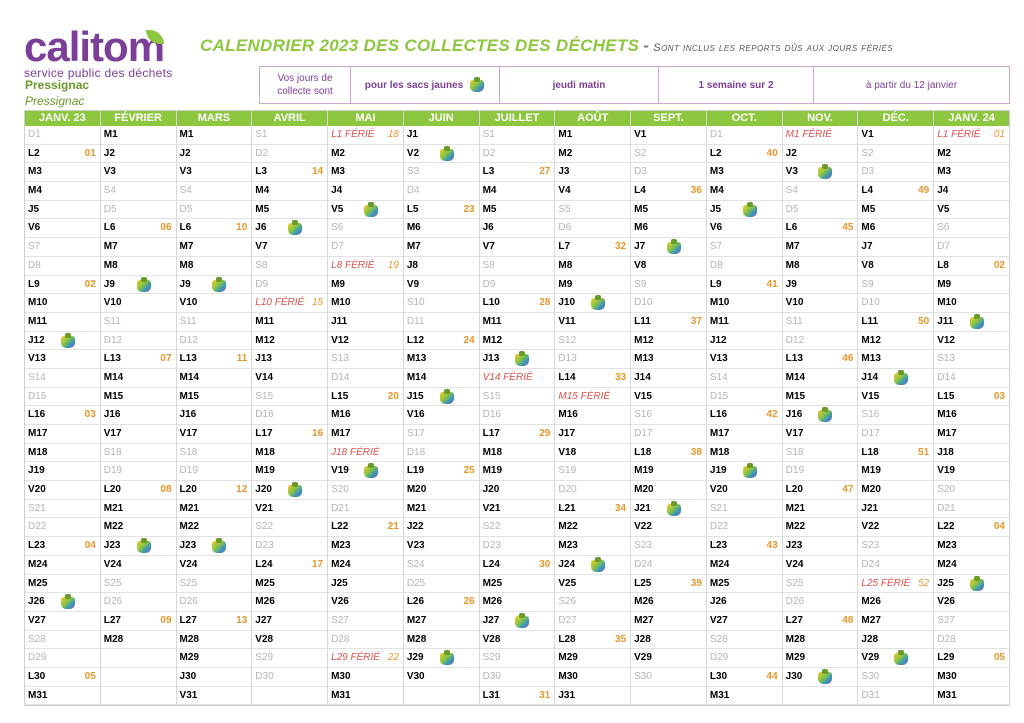 The width and height of the screenshot is (1024, 723). Describe the element at coordinates (37, 490) in the screenshot. I see `day-label: V20` at that location.